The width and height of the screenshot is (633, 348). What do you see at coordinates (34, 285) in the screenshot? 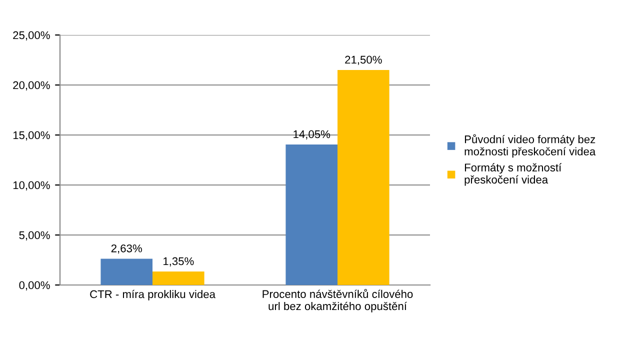
I see `y-tick-label: 0,00%` at bounding box center [34, 285].